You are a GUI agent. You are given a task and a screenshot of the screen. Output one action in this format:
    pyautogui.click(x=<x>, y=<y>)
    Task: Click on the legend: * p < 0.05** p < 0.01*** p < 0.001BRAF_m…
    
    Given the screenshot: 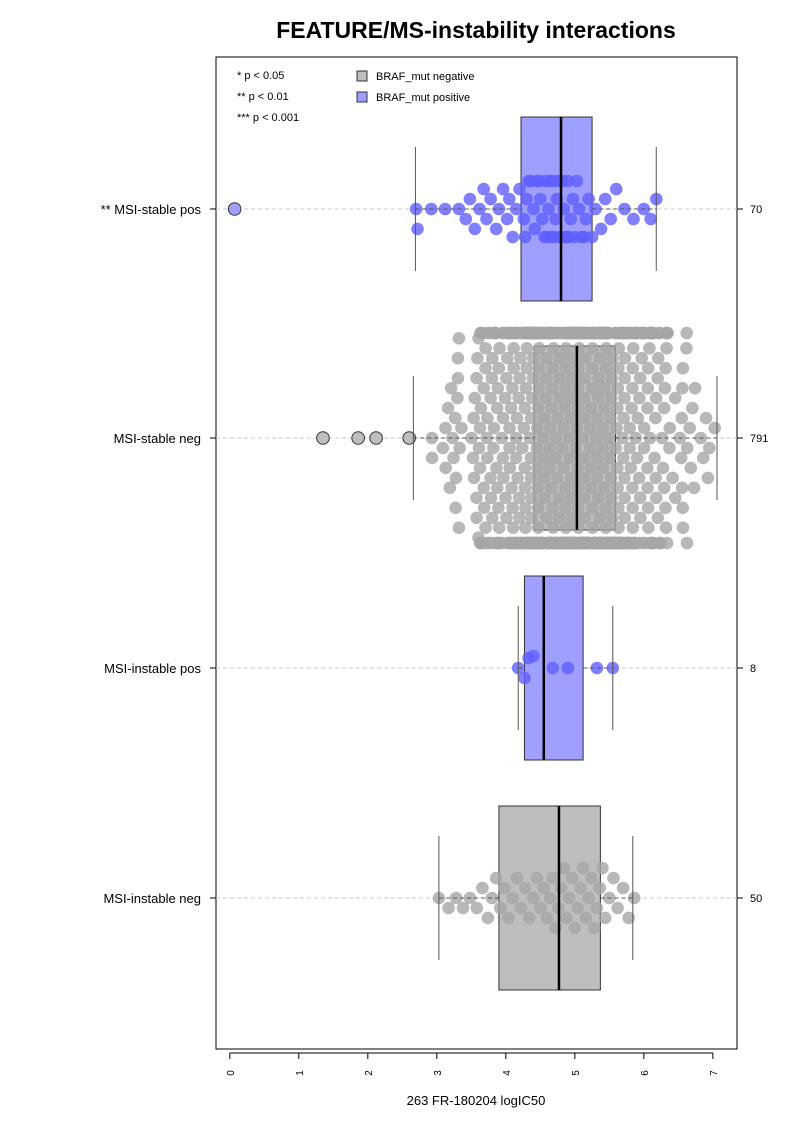 What is the action you would take?
    pyautogui.click(x=355, y=97)
    